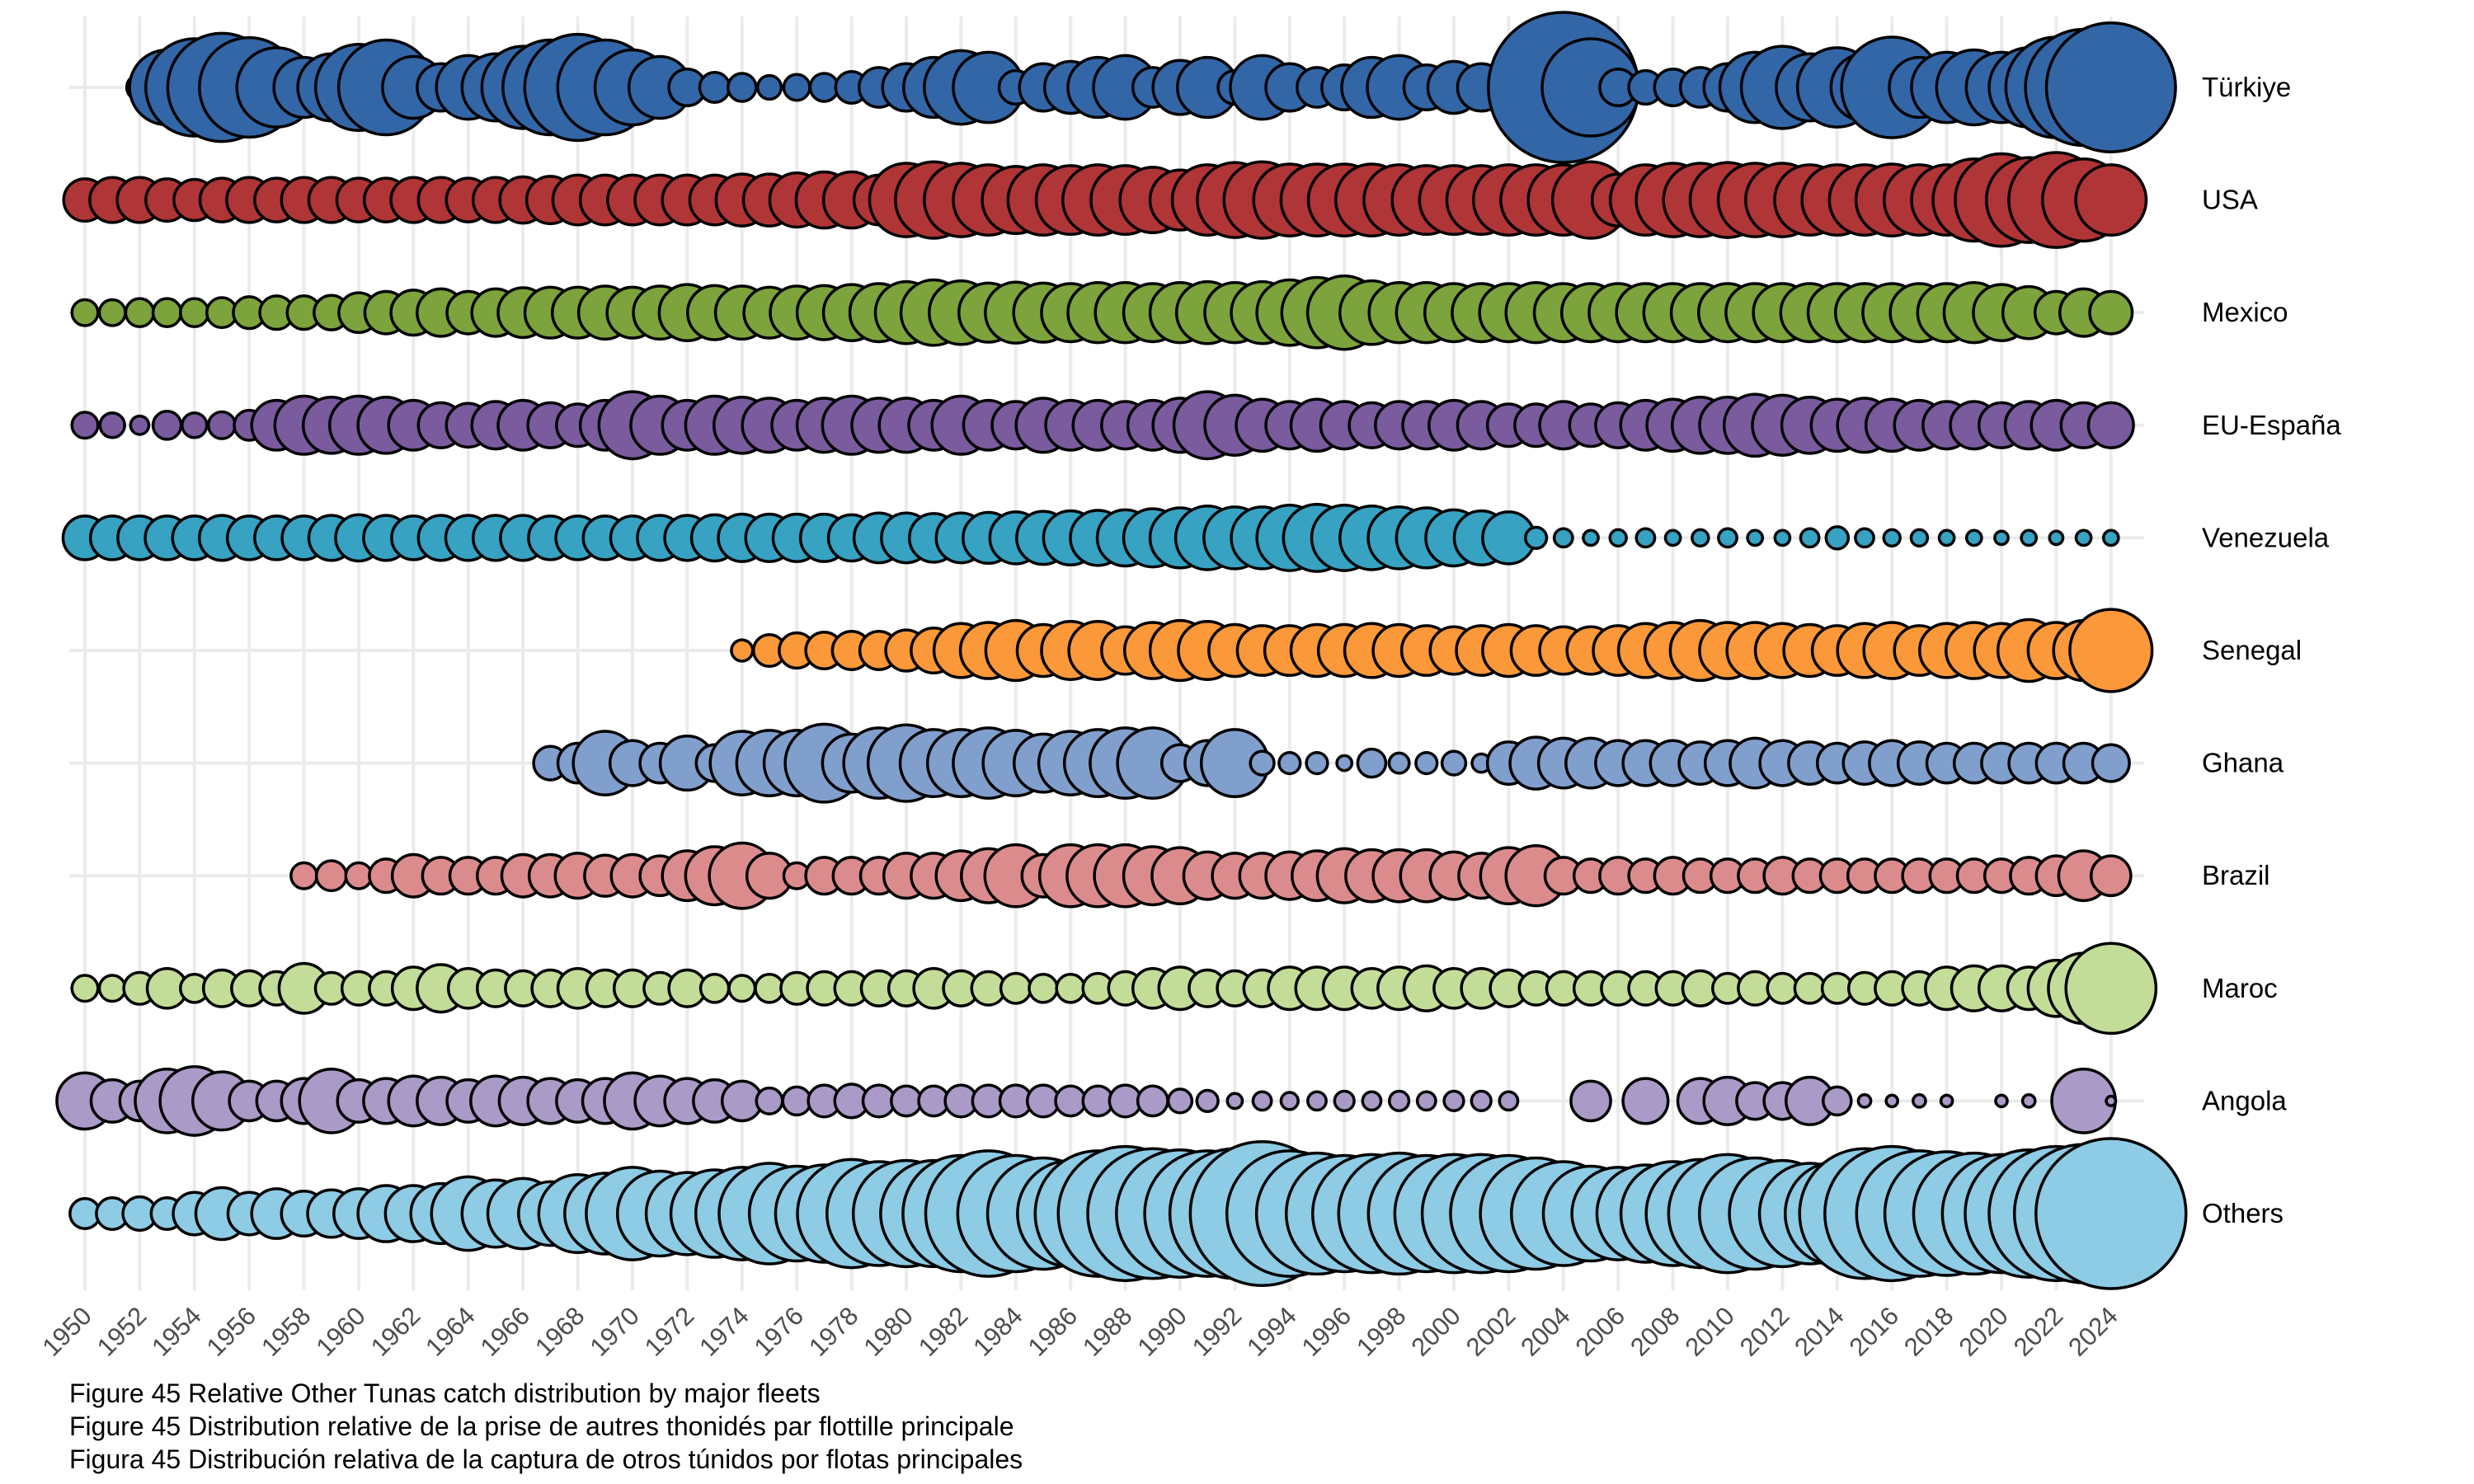 The image size is (2474, 1484). Describe the element at coordinates (1442, 650) in the screenshot. I see `series-senegal` at that location.